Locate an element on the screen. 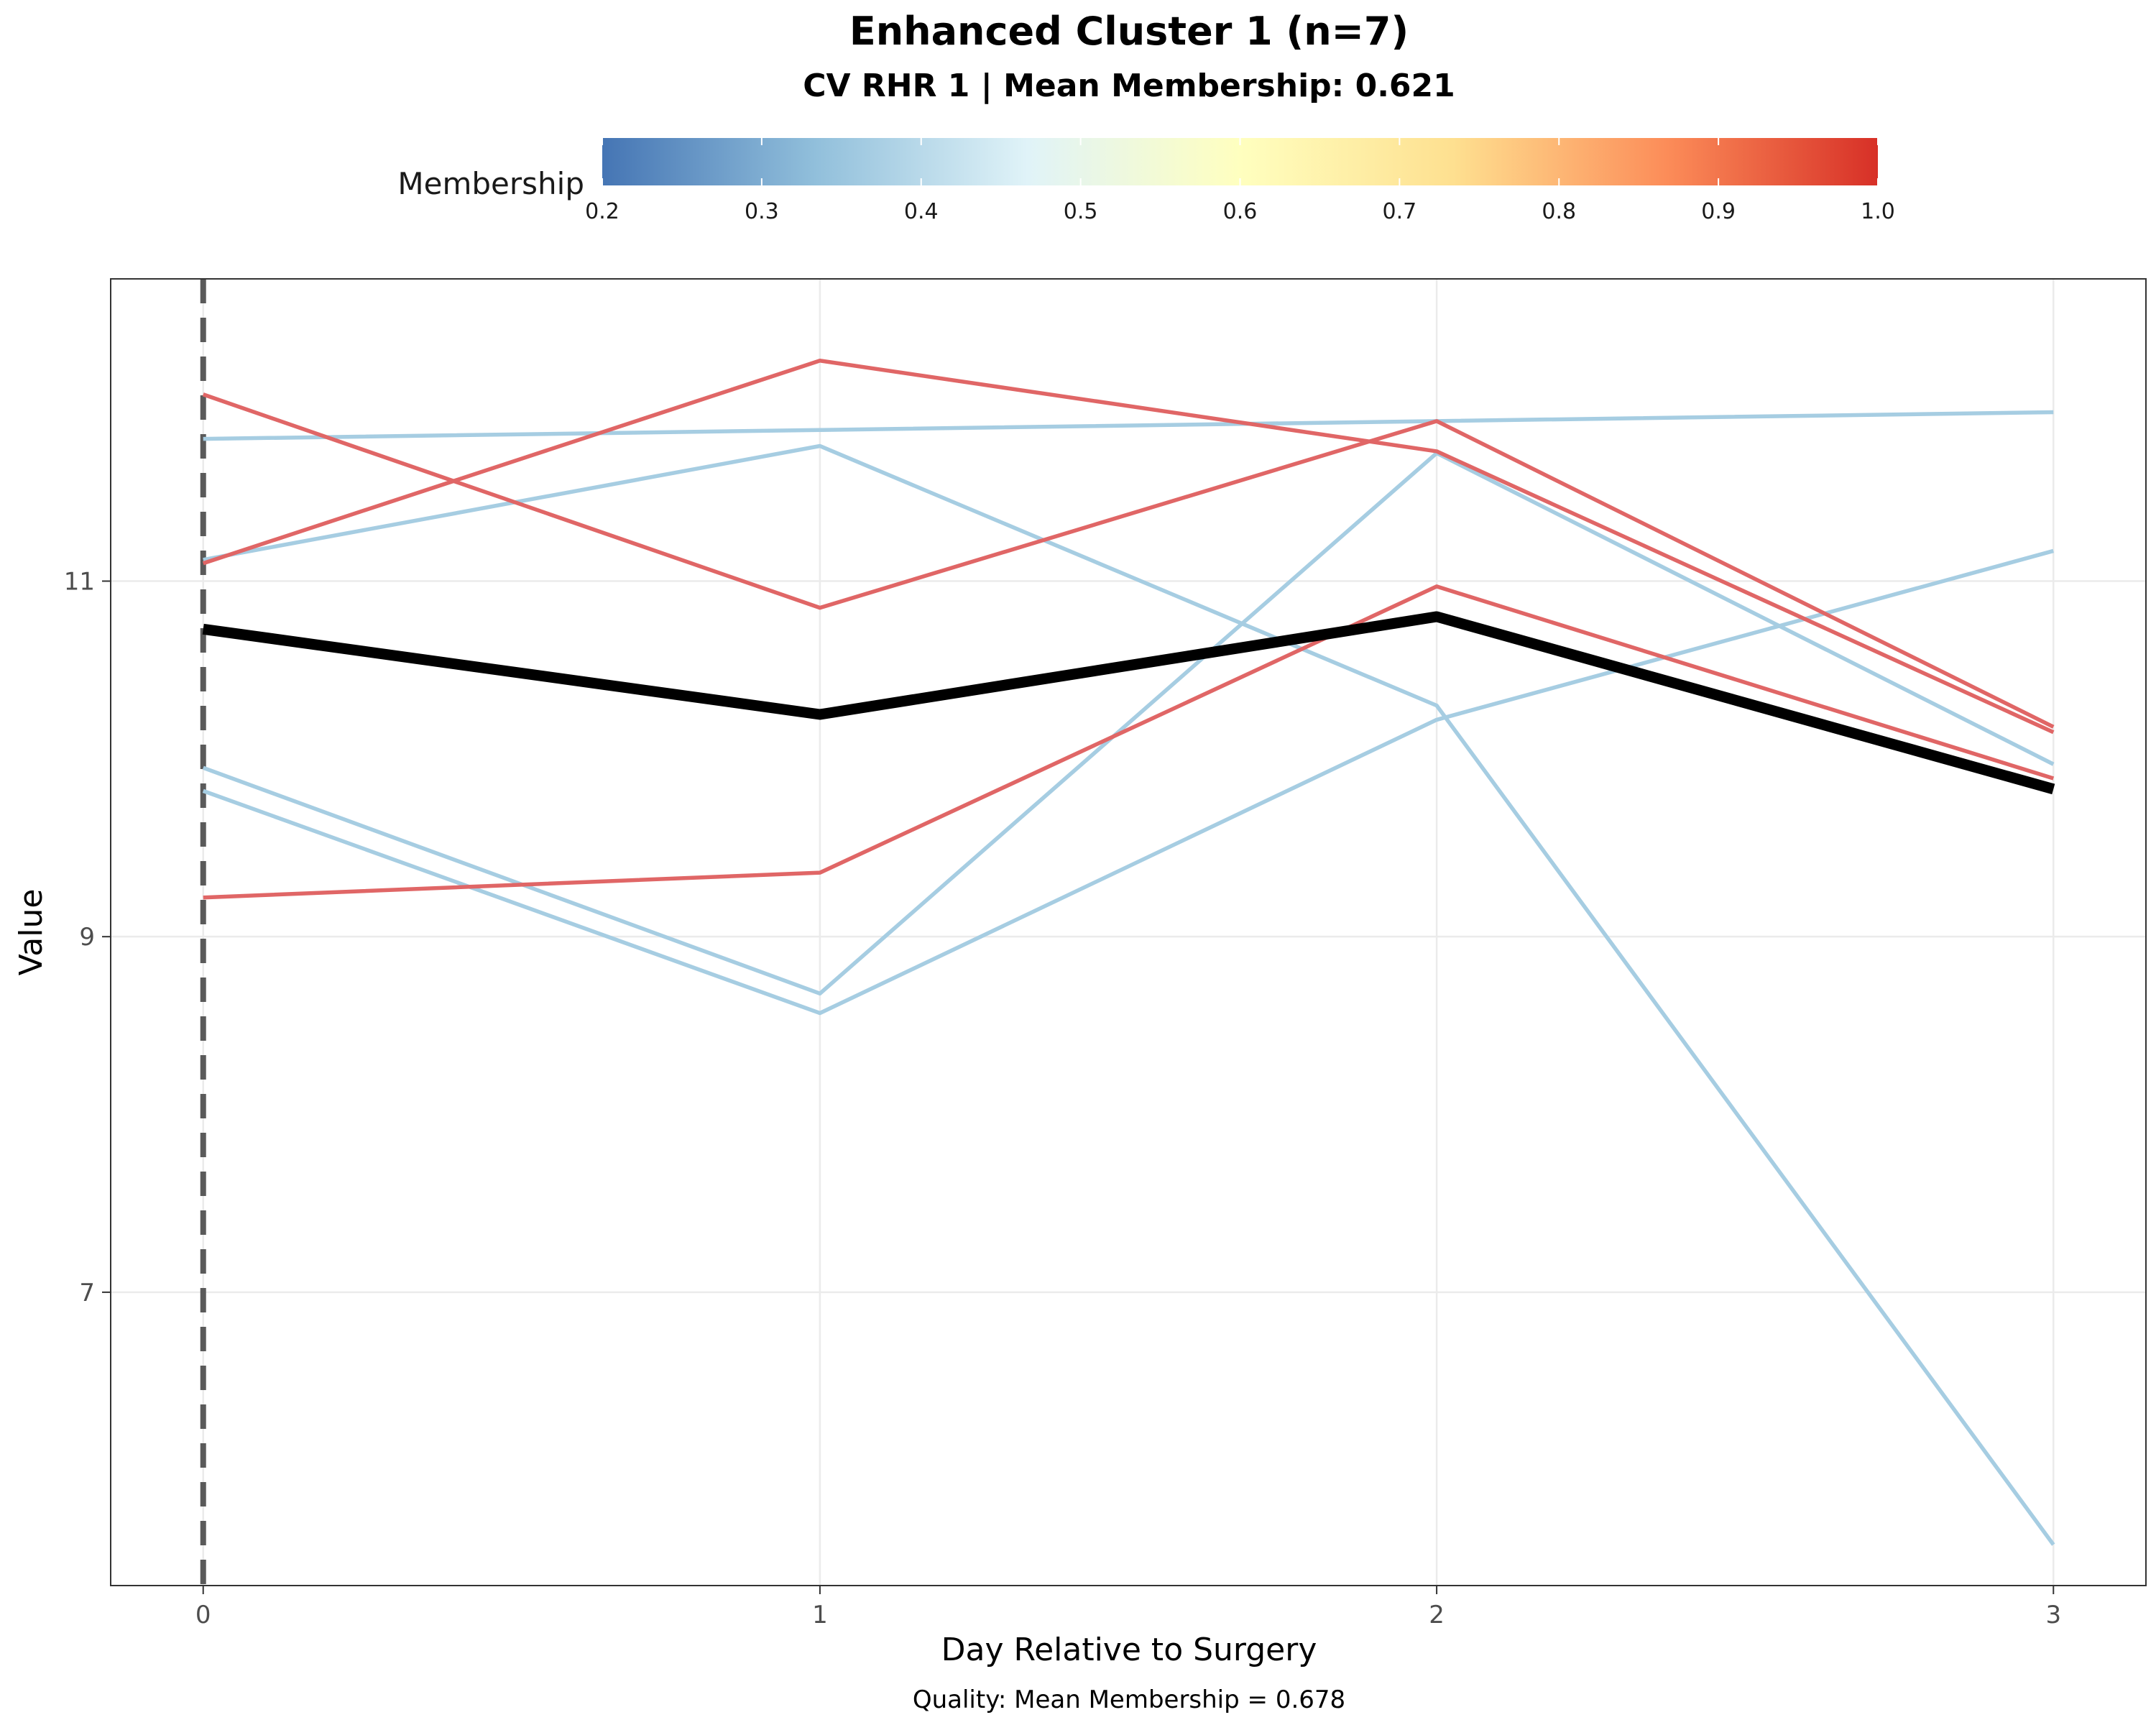 The image size is (2156, 1725). colorbar-tick-label: 1.0 is located at coordinates (1878, 211).